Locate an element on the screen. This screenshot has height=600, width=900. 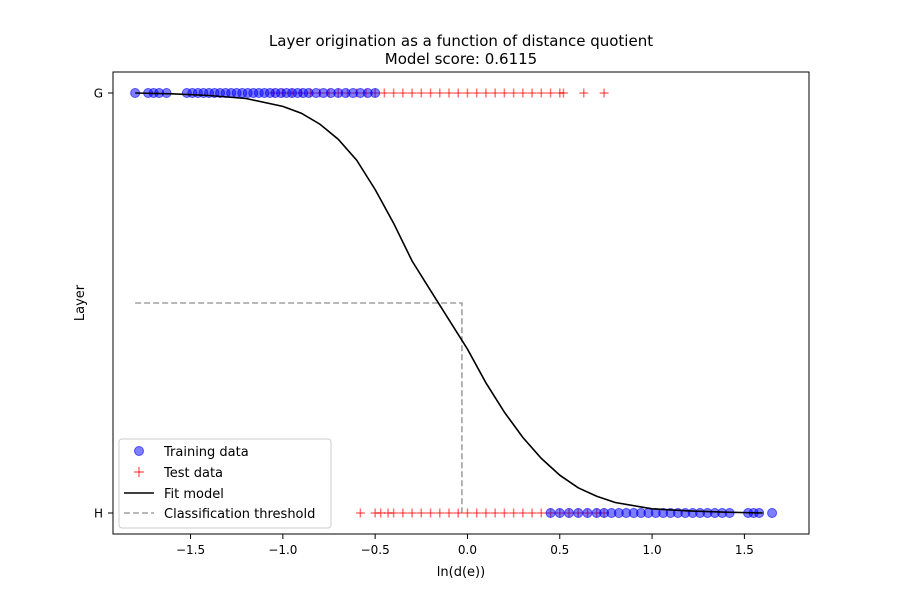
x-tick-label: 1.5 is located at coordinates (744, 550).